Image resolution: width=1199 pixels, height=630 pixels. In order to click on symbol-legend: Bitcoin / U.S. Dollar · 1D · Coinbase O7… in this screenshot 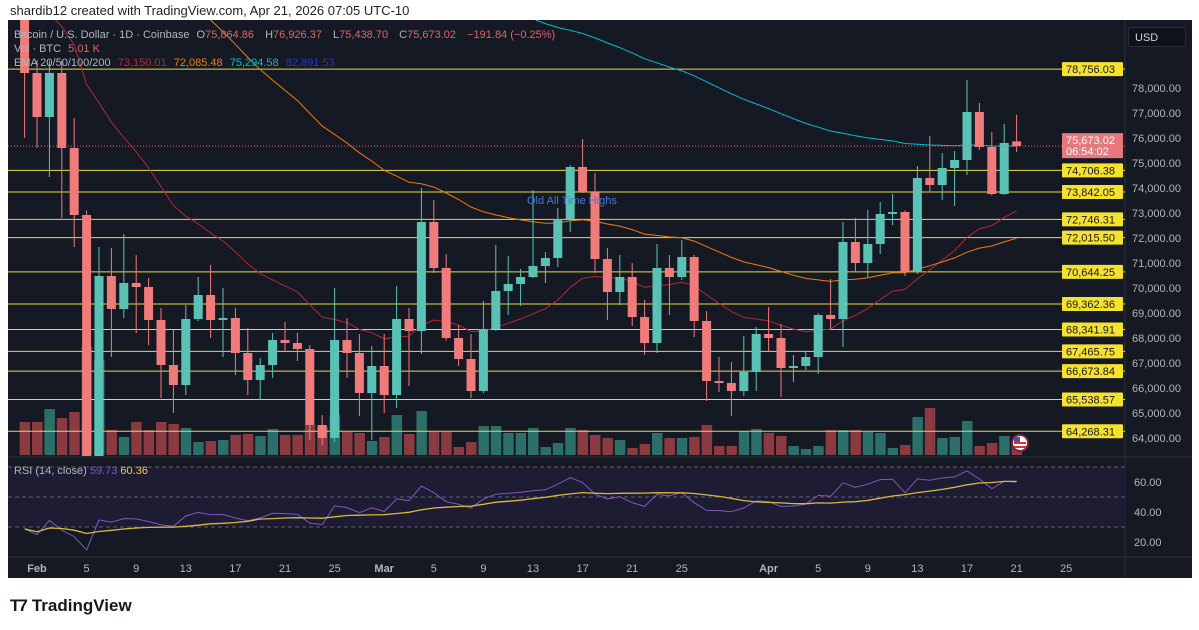, I will do `click(286, 35)`.